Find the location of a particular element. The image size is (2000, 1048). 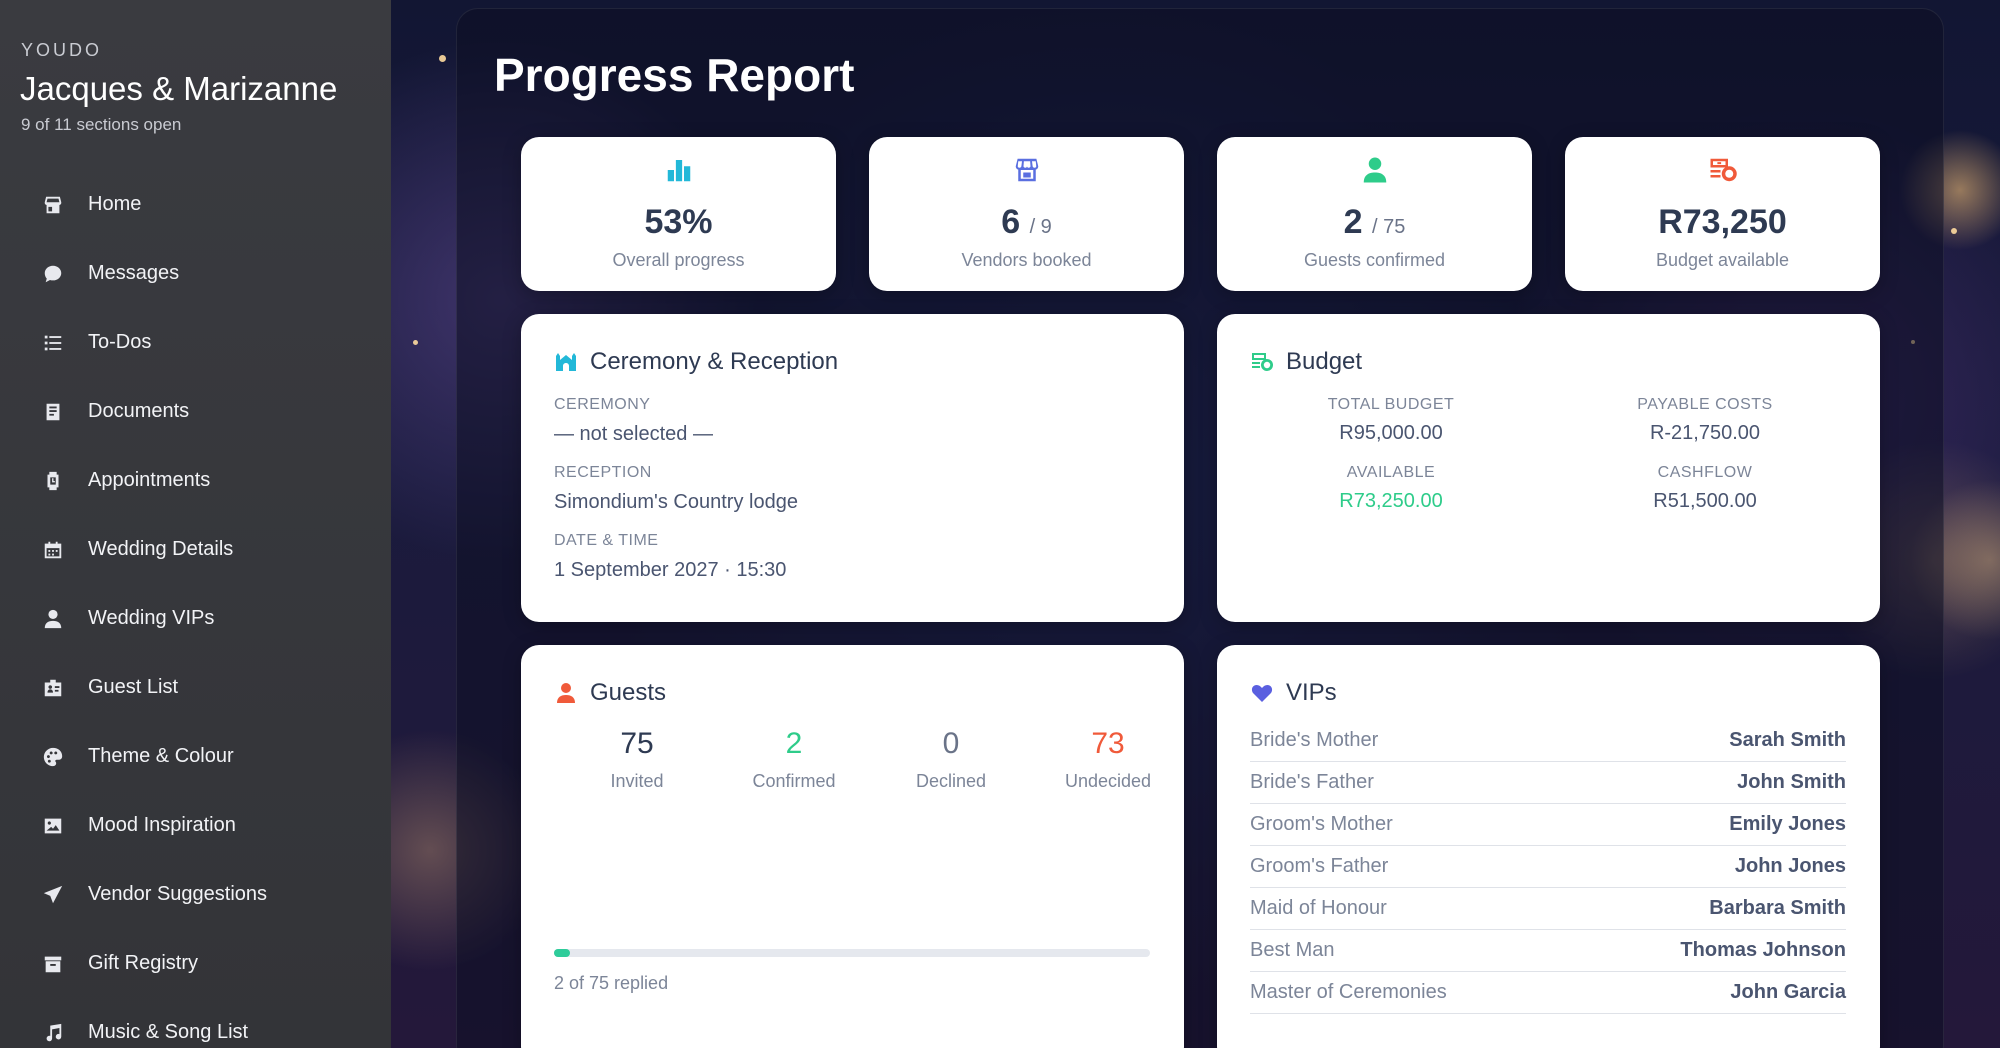

chapel-icon is located at coordinates (566, 362).